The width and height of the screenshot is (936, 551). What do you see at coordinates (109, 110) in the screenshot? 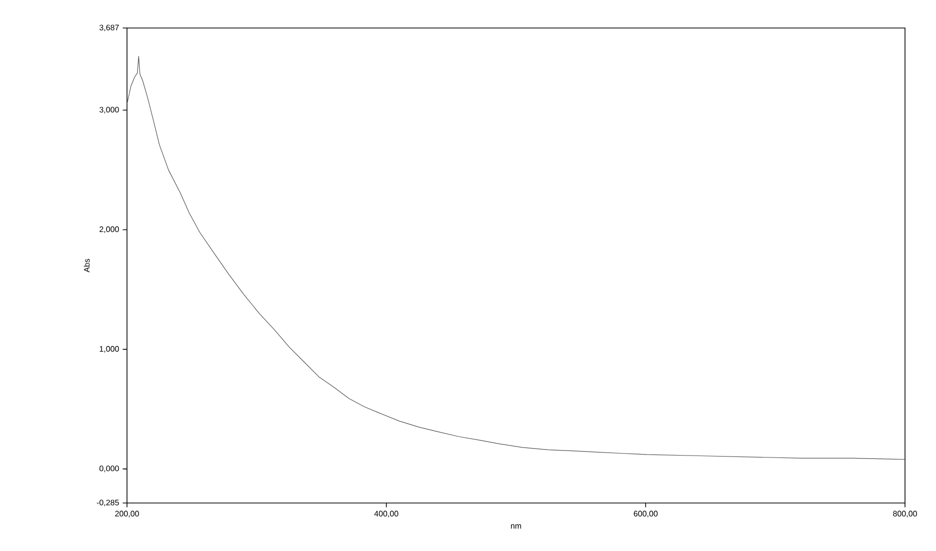
I see `y-tick-label: 3,000` at bounding box center [109, 110].